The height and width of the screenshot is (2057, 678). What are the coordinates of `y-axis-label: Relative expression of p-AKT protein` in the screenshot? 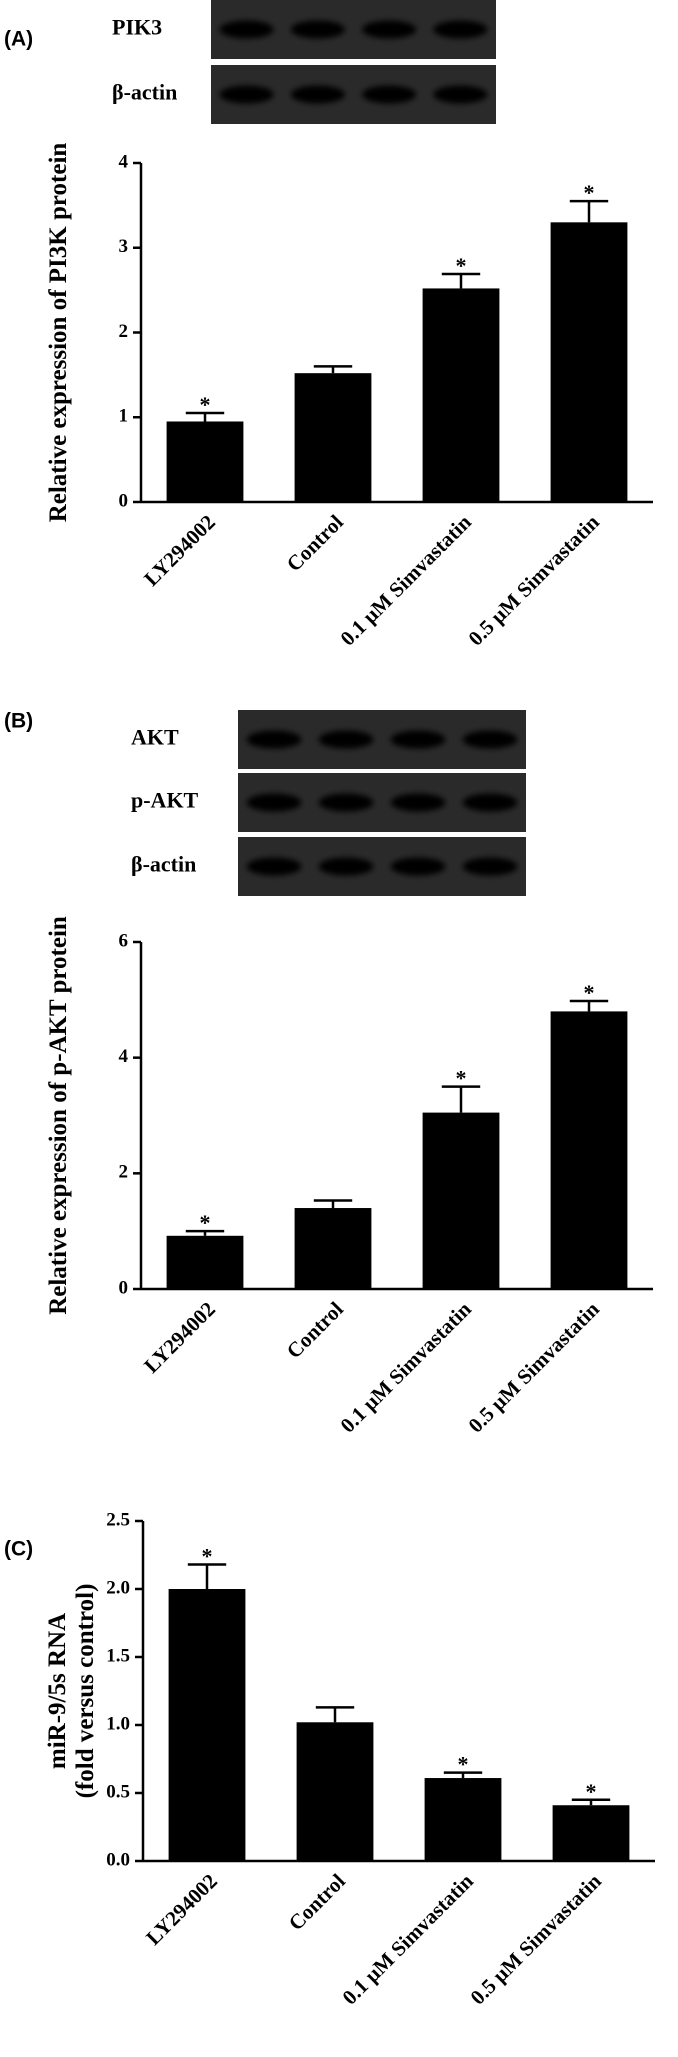 It's located at (58, 1115).